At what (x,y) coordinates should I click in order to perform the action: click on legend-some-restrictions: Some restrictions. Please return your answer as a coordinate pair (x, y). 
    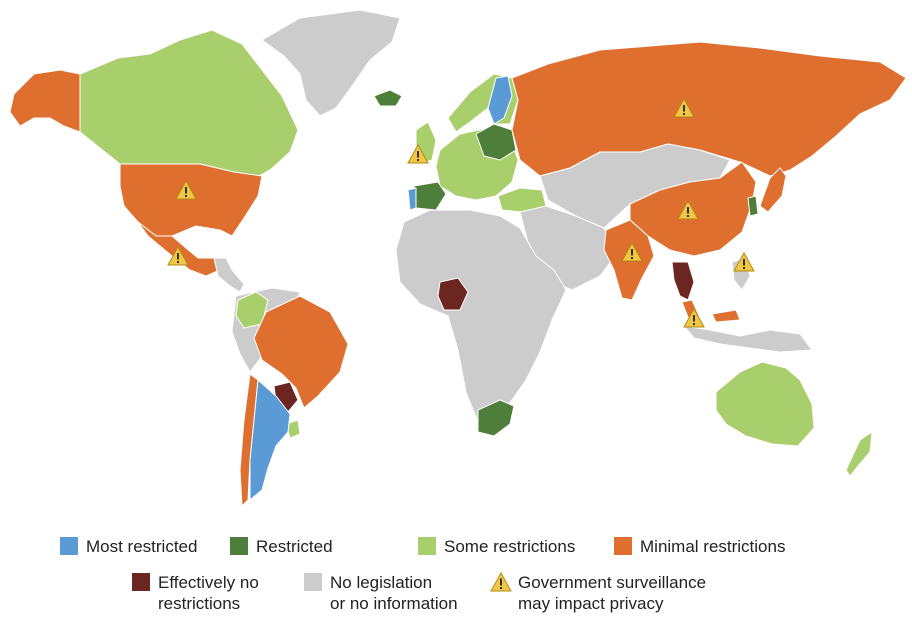
    Looking at the image, I should click on (496, 546).